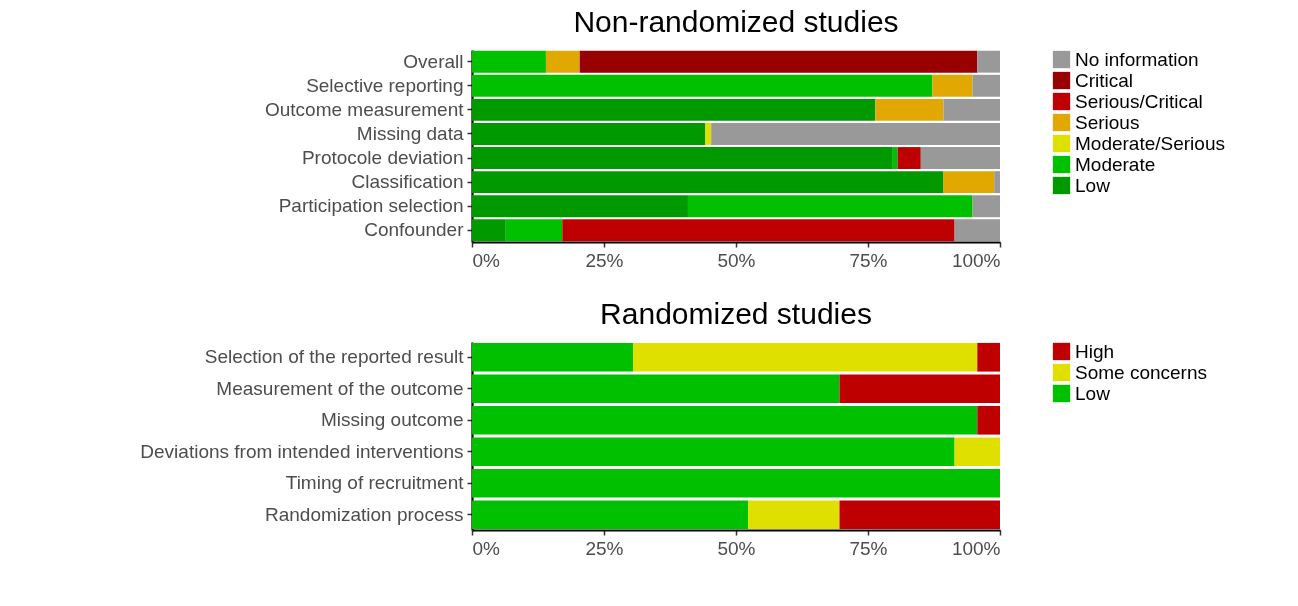 This screenshot has height=606, width=1298. What do you see at coordinates (736, 21) in the screenshot?
I see `chart-title: Non-randomized studies` at bounding box center [736, 21].